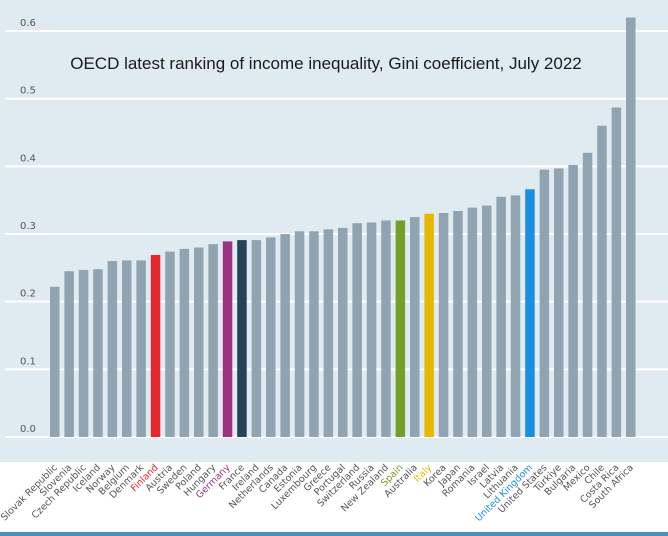 The image size is (668, 536). Describe the element at coordinates (602, 281) in the screenshot. I see `bar: Chile: 0.46` at that location.